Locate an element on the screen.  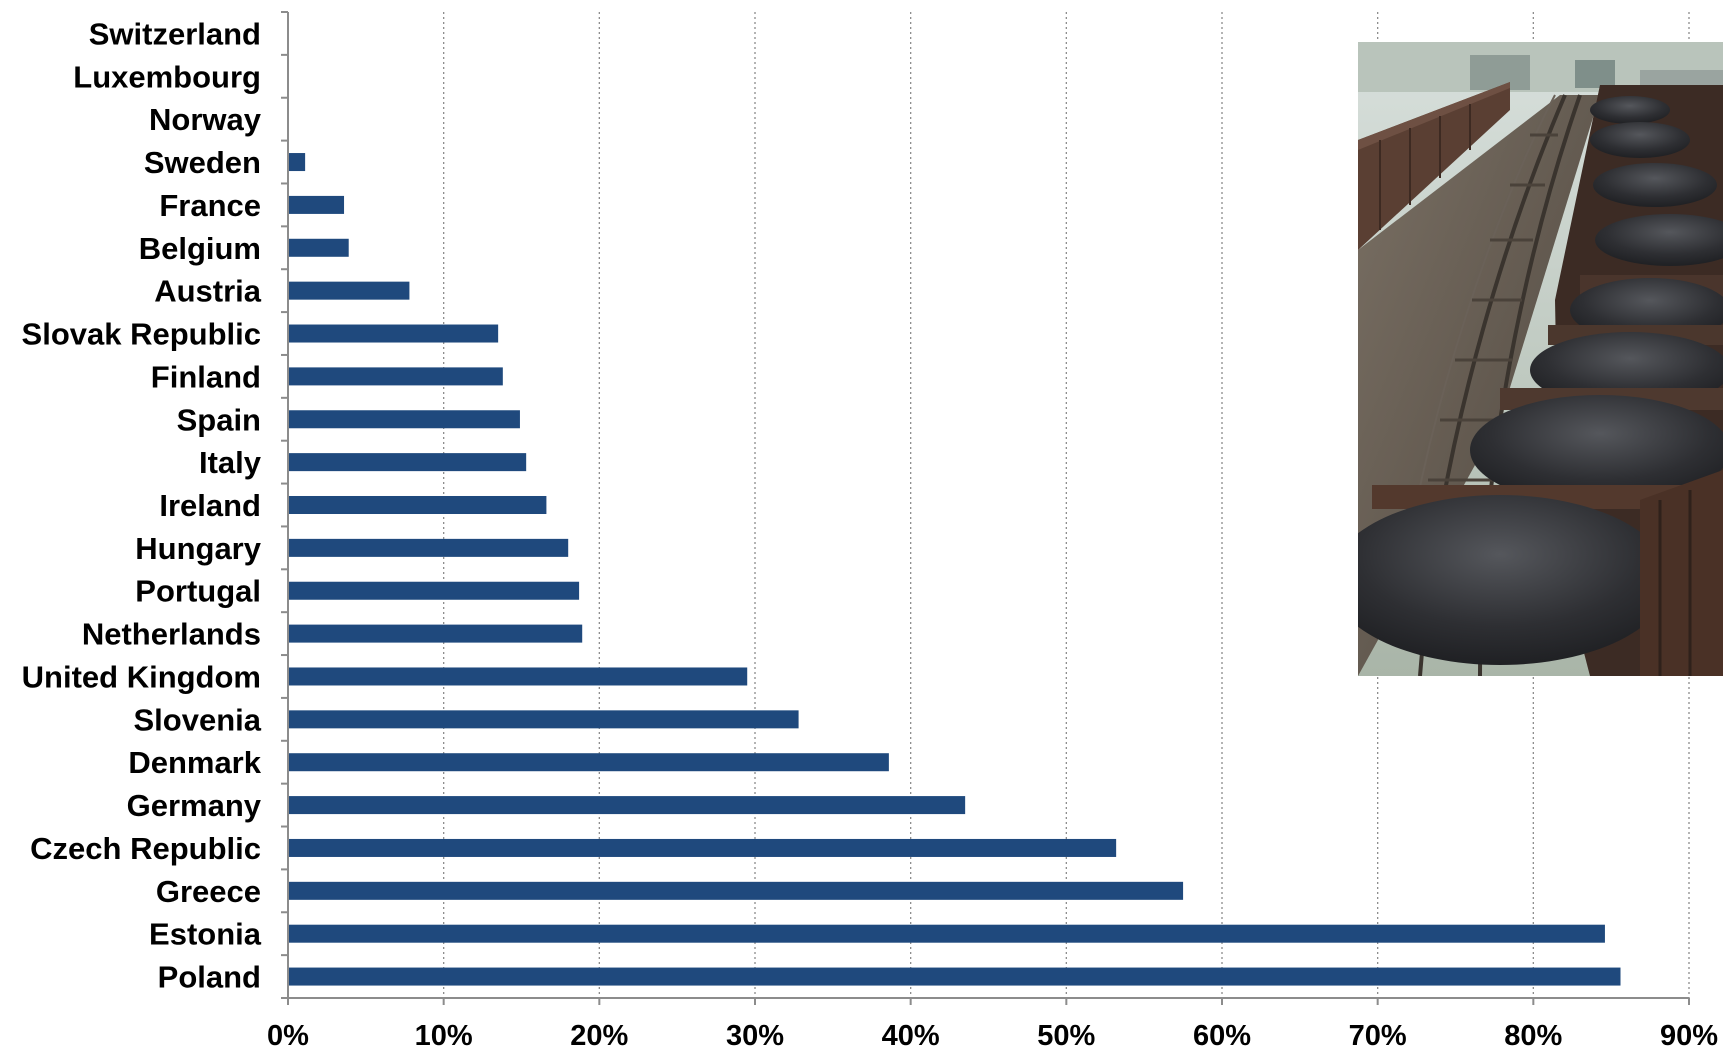
bar-france is located at coordinates (317, 204).